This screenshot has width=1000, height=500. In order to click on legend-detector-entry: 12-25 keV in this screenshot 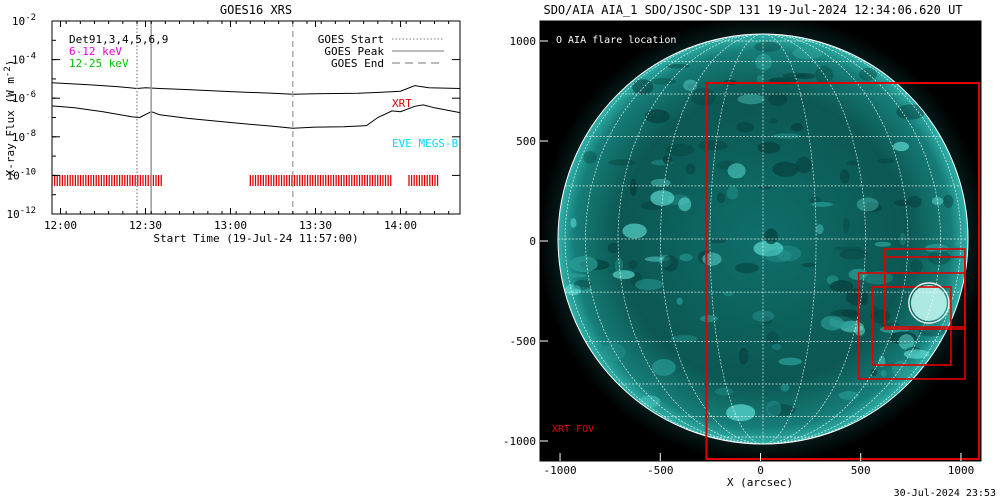, I will do `click(99, 63)`.